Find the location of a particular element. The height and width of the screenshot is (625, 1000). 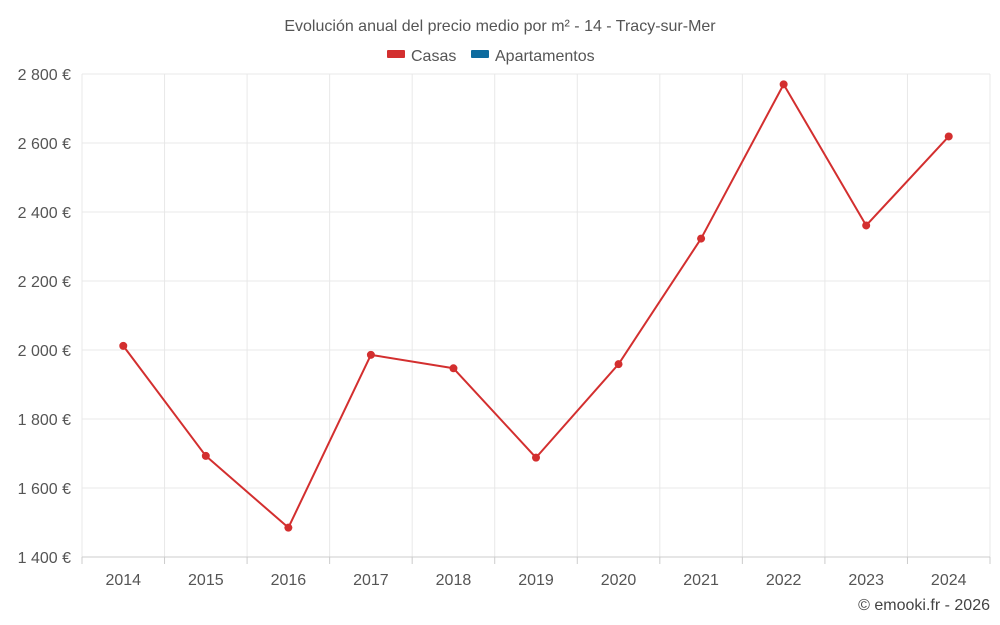

x-tick-label: 2019 is located at coordinates (536, 580).